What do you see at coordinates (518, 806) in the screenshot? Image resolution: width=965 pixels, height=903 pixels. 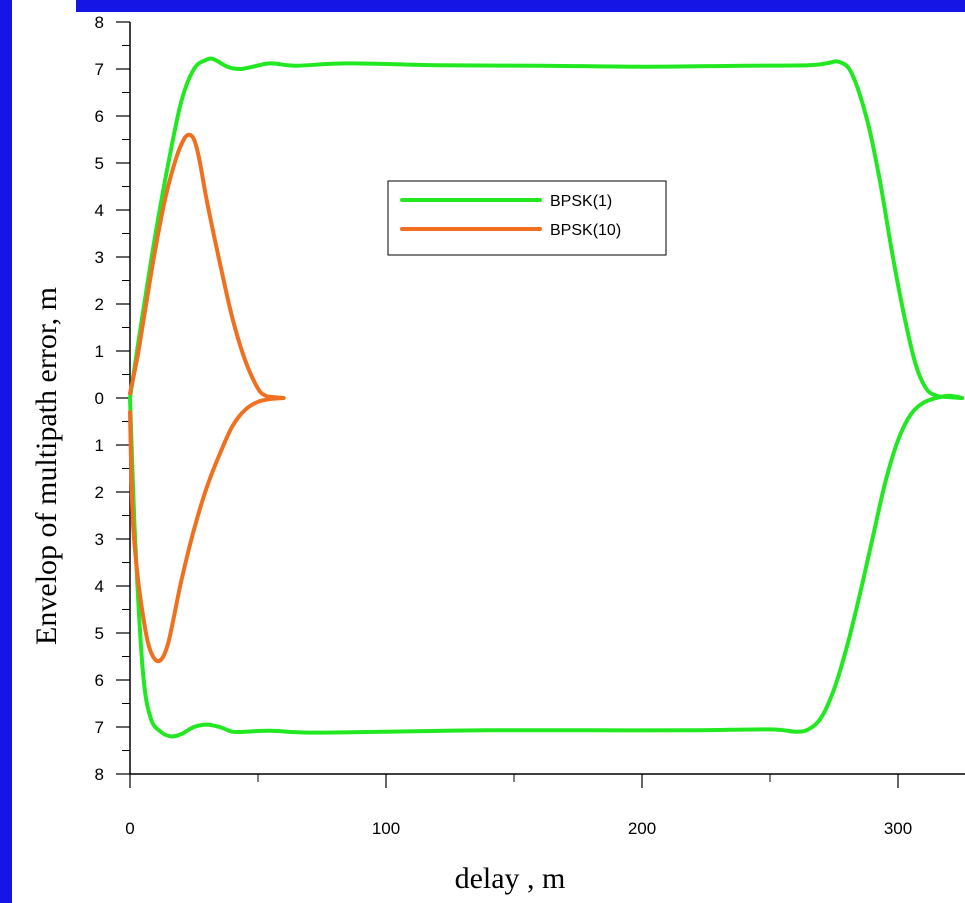 I see `x-ticks: 0 100 200 300` at bounding box center [518, 806].